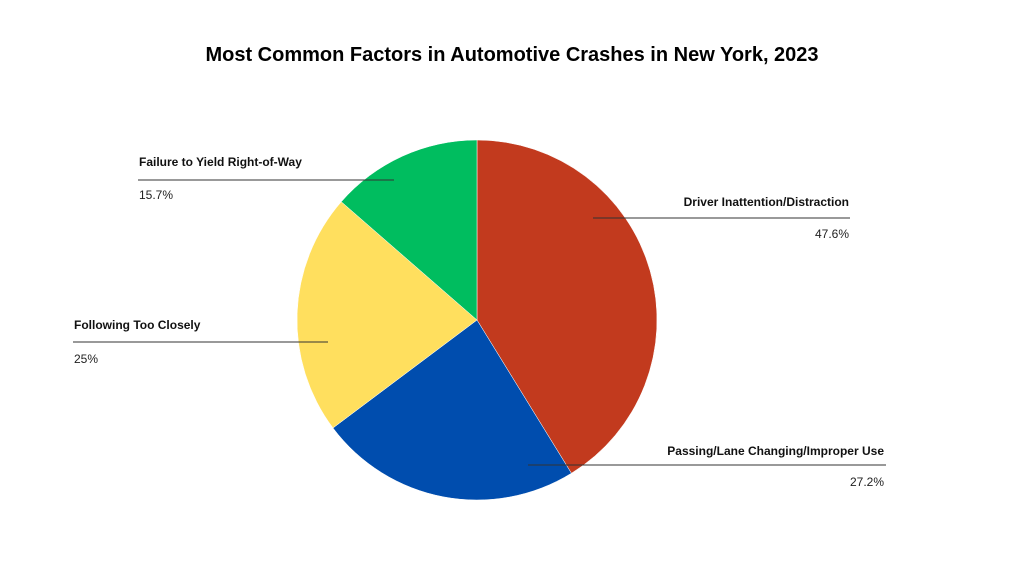 Image resolution: width=1024 pixels, height=576 pixels. I want to click on slice-percent: 27.2%, so click(867, 482).